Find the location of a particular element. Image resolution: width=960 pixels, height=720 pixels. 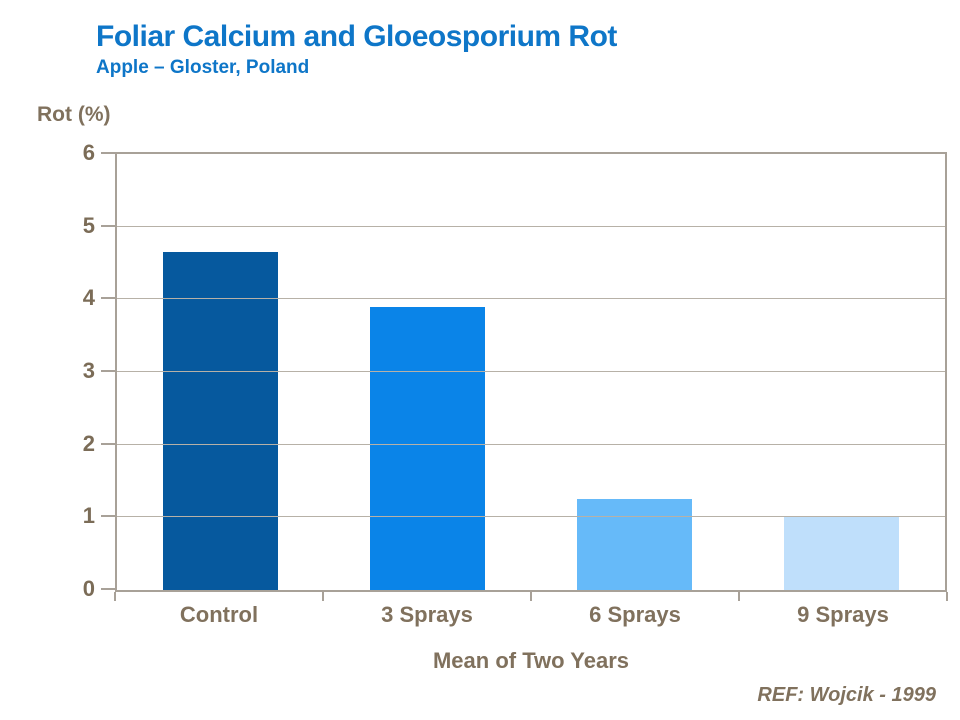

y-tick-label-3: 3 is located at coordinates (88, 370).